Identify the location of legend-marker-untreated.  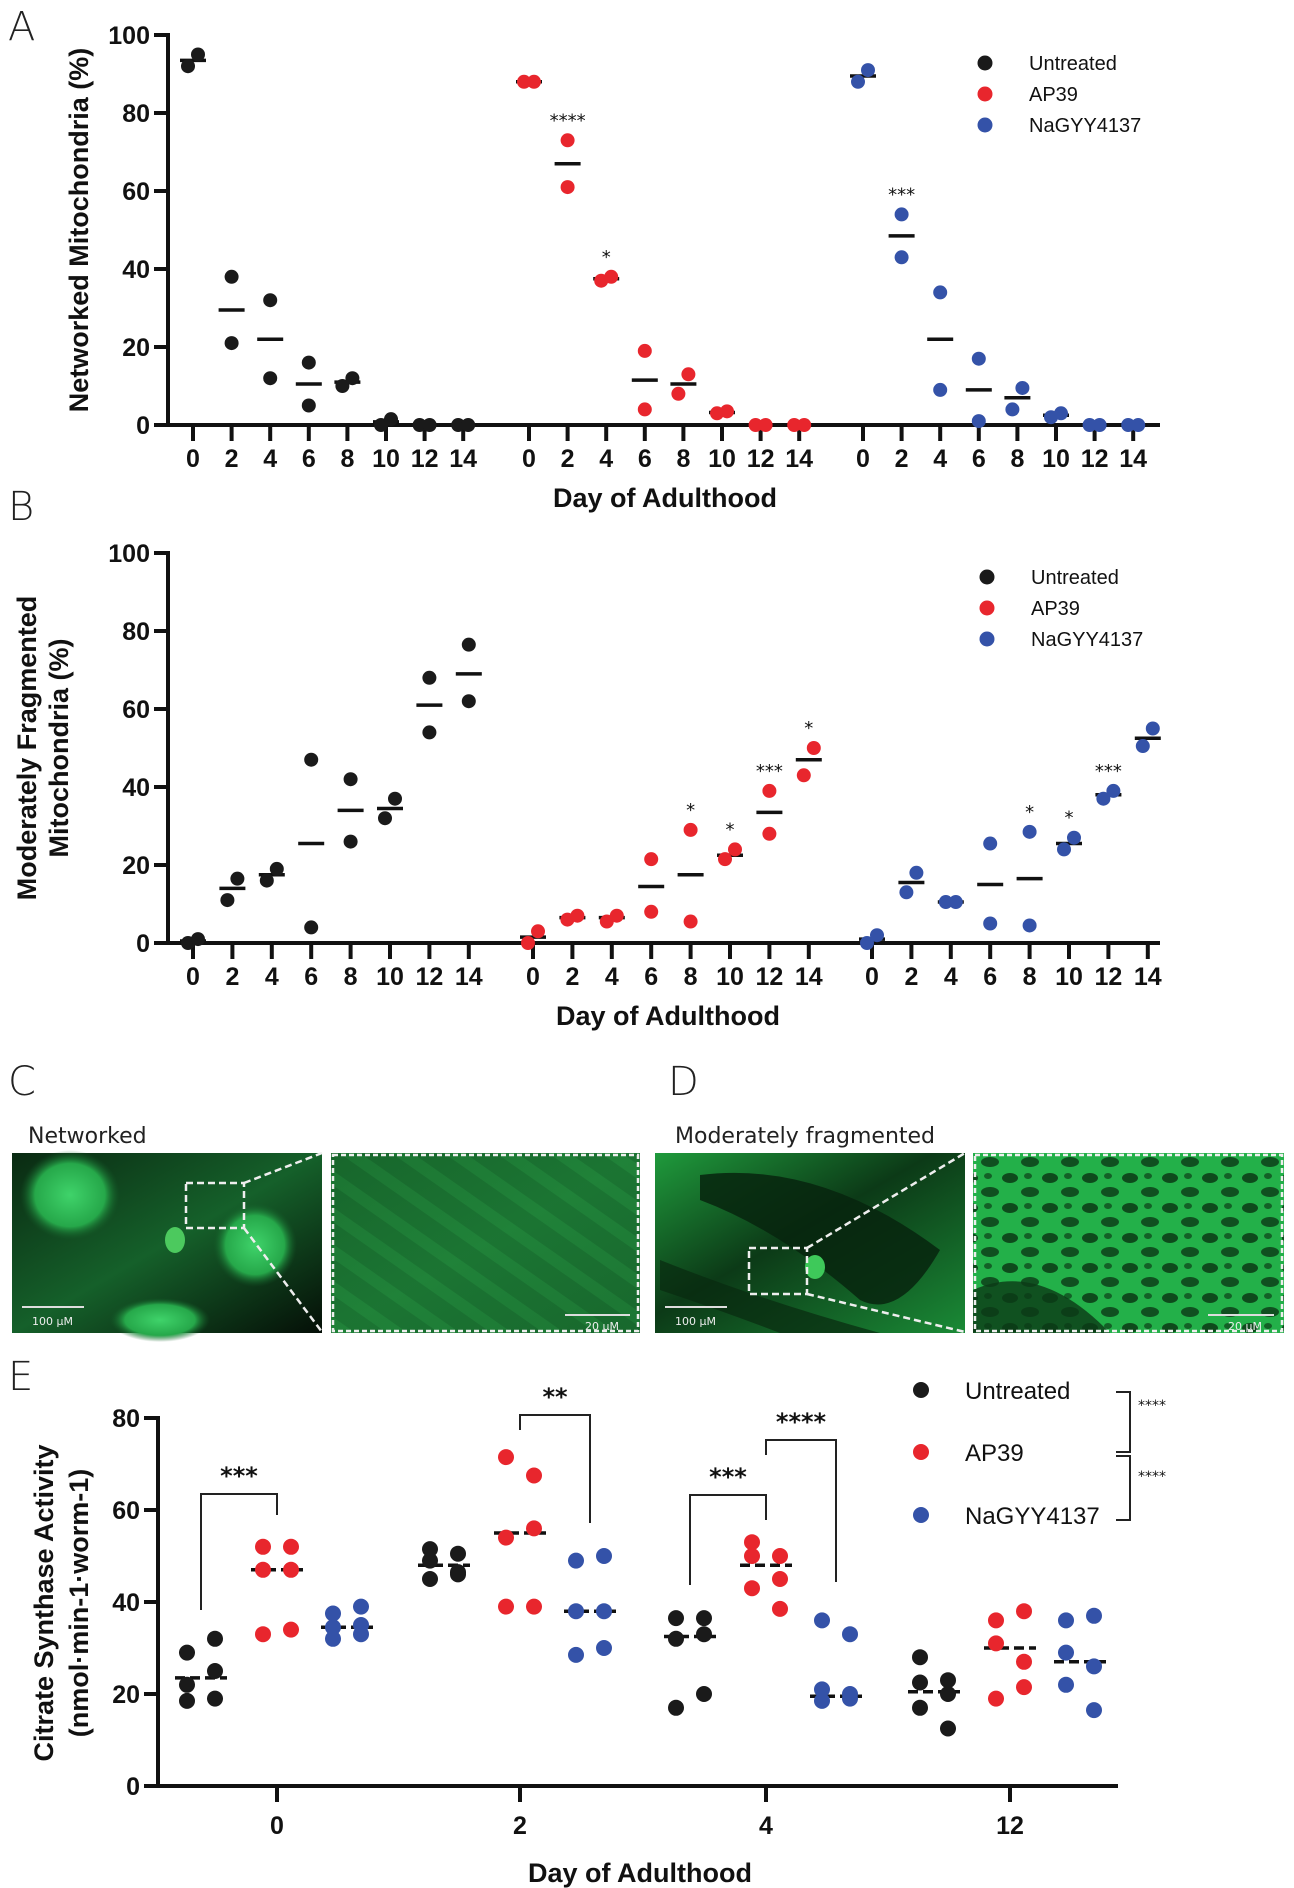
(921, 1390).